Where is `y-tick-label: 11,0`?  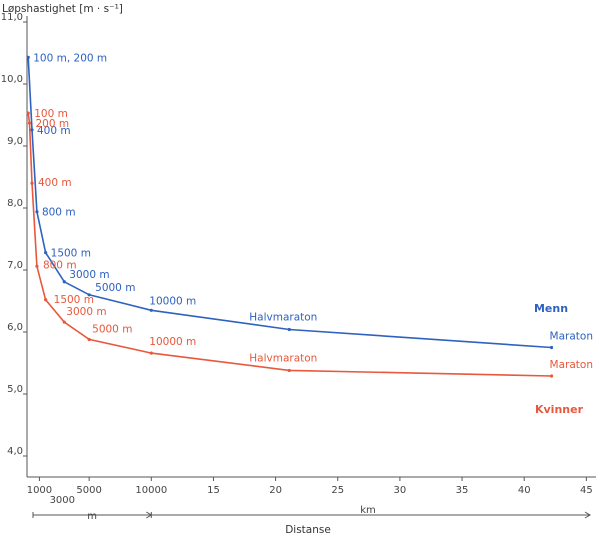 y-tick-label: 11,0 is located at coordinates (12, 17).